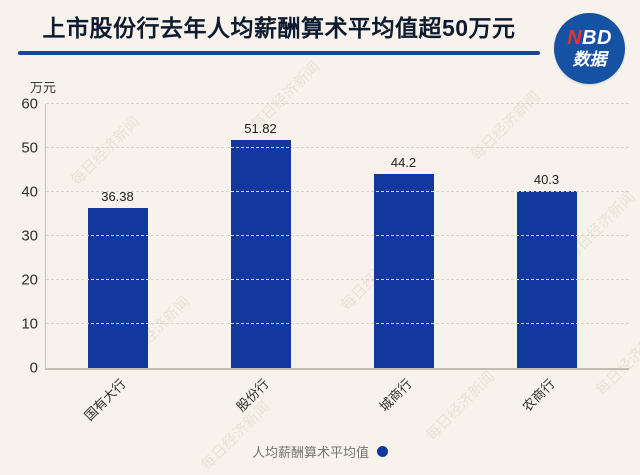 The image size is (640, 475). What do you see at coordinates (279, 28) in the screenshot?
I see `page-title: 上市股份行去年人均薪酬算术平均值超50万元` at bounding box center [279, 28].